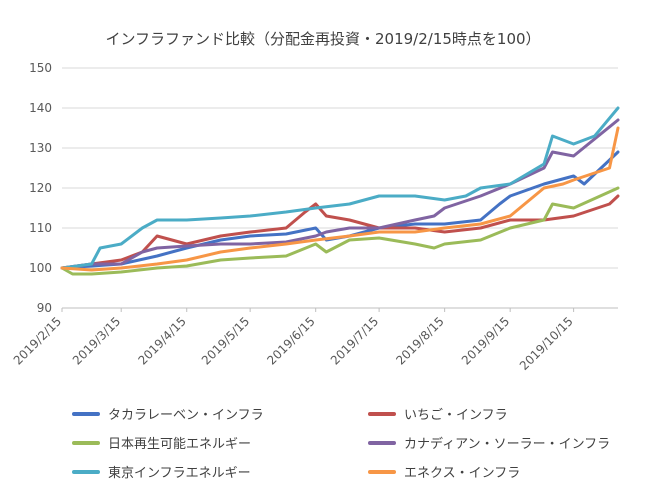 The width and height of the screenshot is (646, 500). I want to click on x-tick-label: 2019/3/15, so click(96, 340).